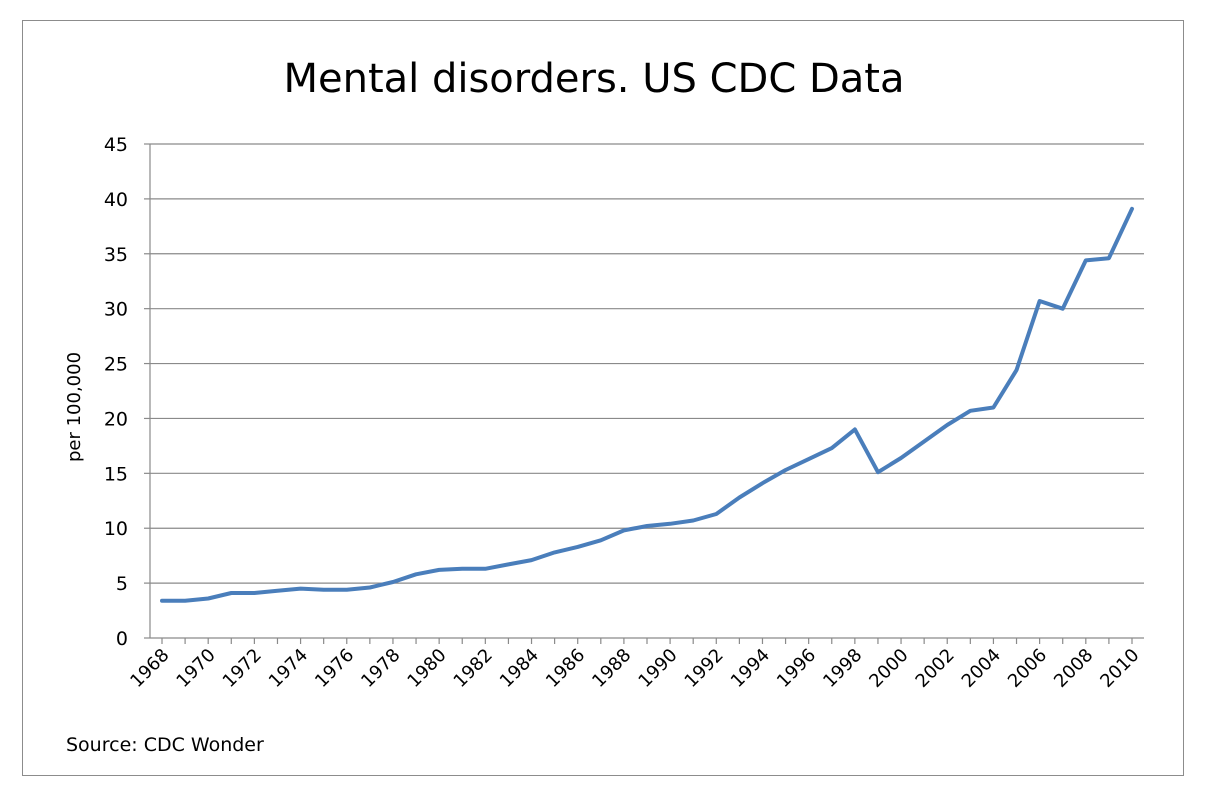  What do you see at coordinates (1119, 668) in the screenshot?
I see `x-tick-label: 2010` at bounding box center [1119, 668].